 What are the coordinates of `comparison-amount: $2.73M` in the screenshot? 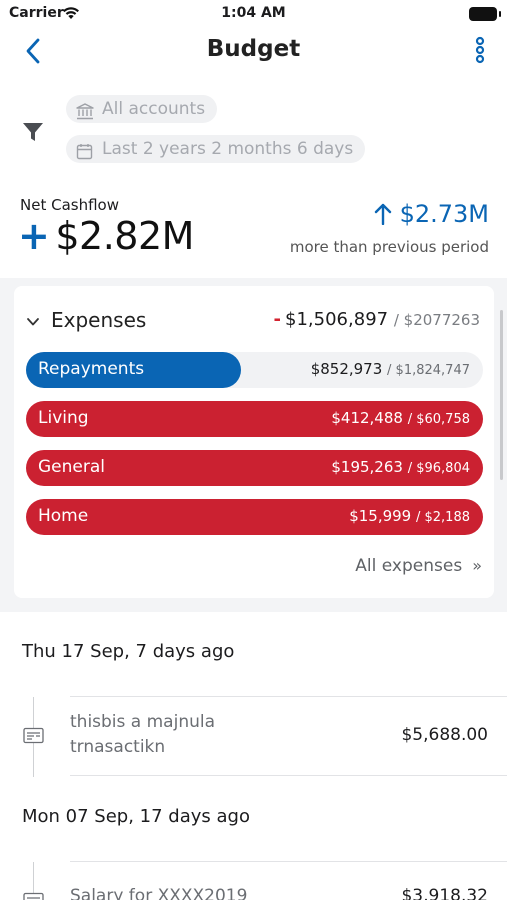 It's located at (444, 214).